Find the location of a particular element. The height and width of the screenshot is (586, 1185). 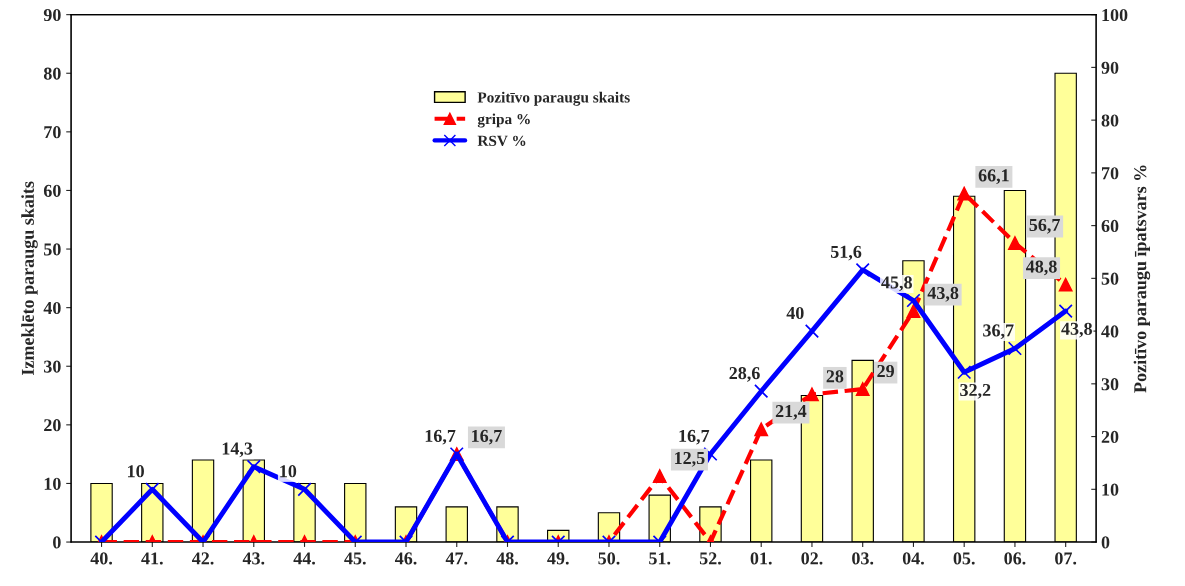

x-tick-label: 40. is located at coordinates (101, 558).